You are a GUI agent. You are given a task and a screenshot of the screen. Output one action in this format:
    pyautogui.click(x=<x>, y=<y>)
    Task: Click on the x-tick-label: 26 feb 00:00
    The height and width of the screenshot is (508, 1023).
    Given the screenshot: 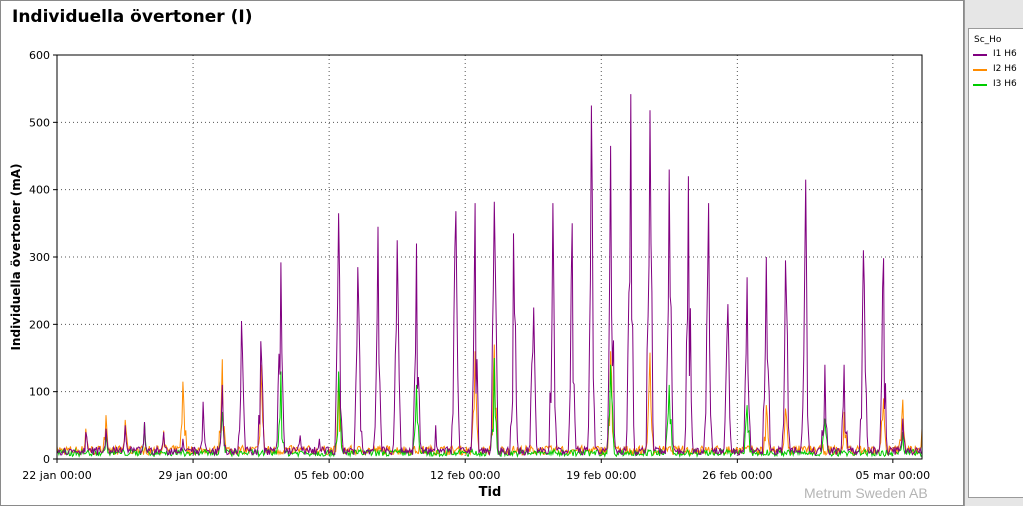 What is the action you would take?
    pyautogui.click(x=737, y=475)
    